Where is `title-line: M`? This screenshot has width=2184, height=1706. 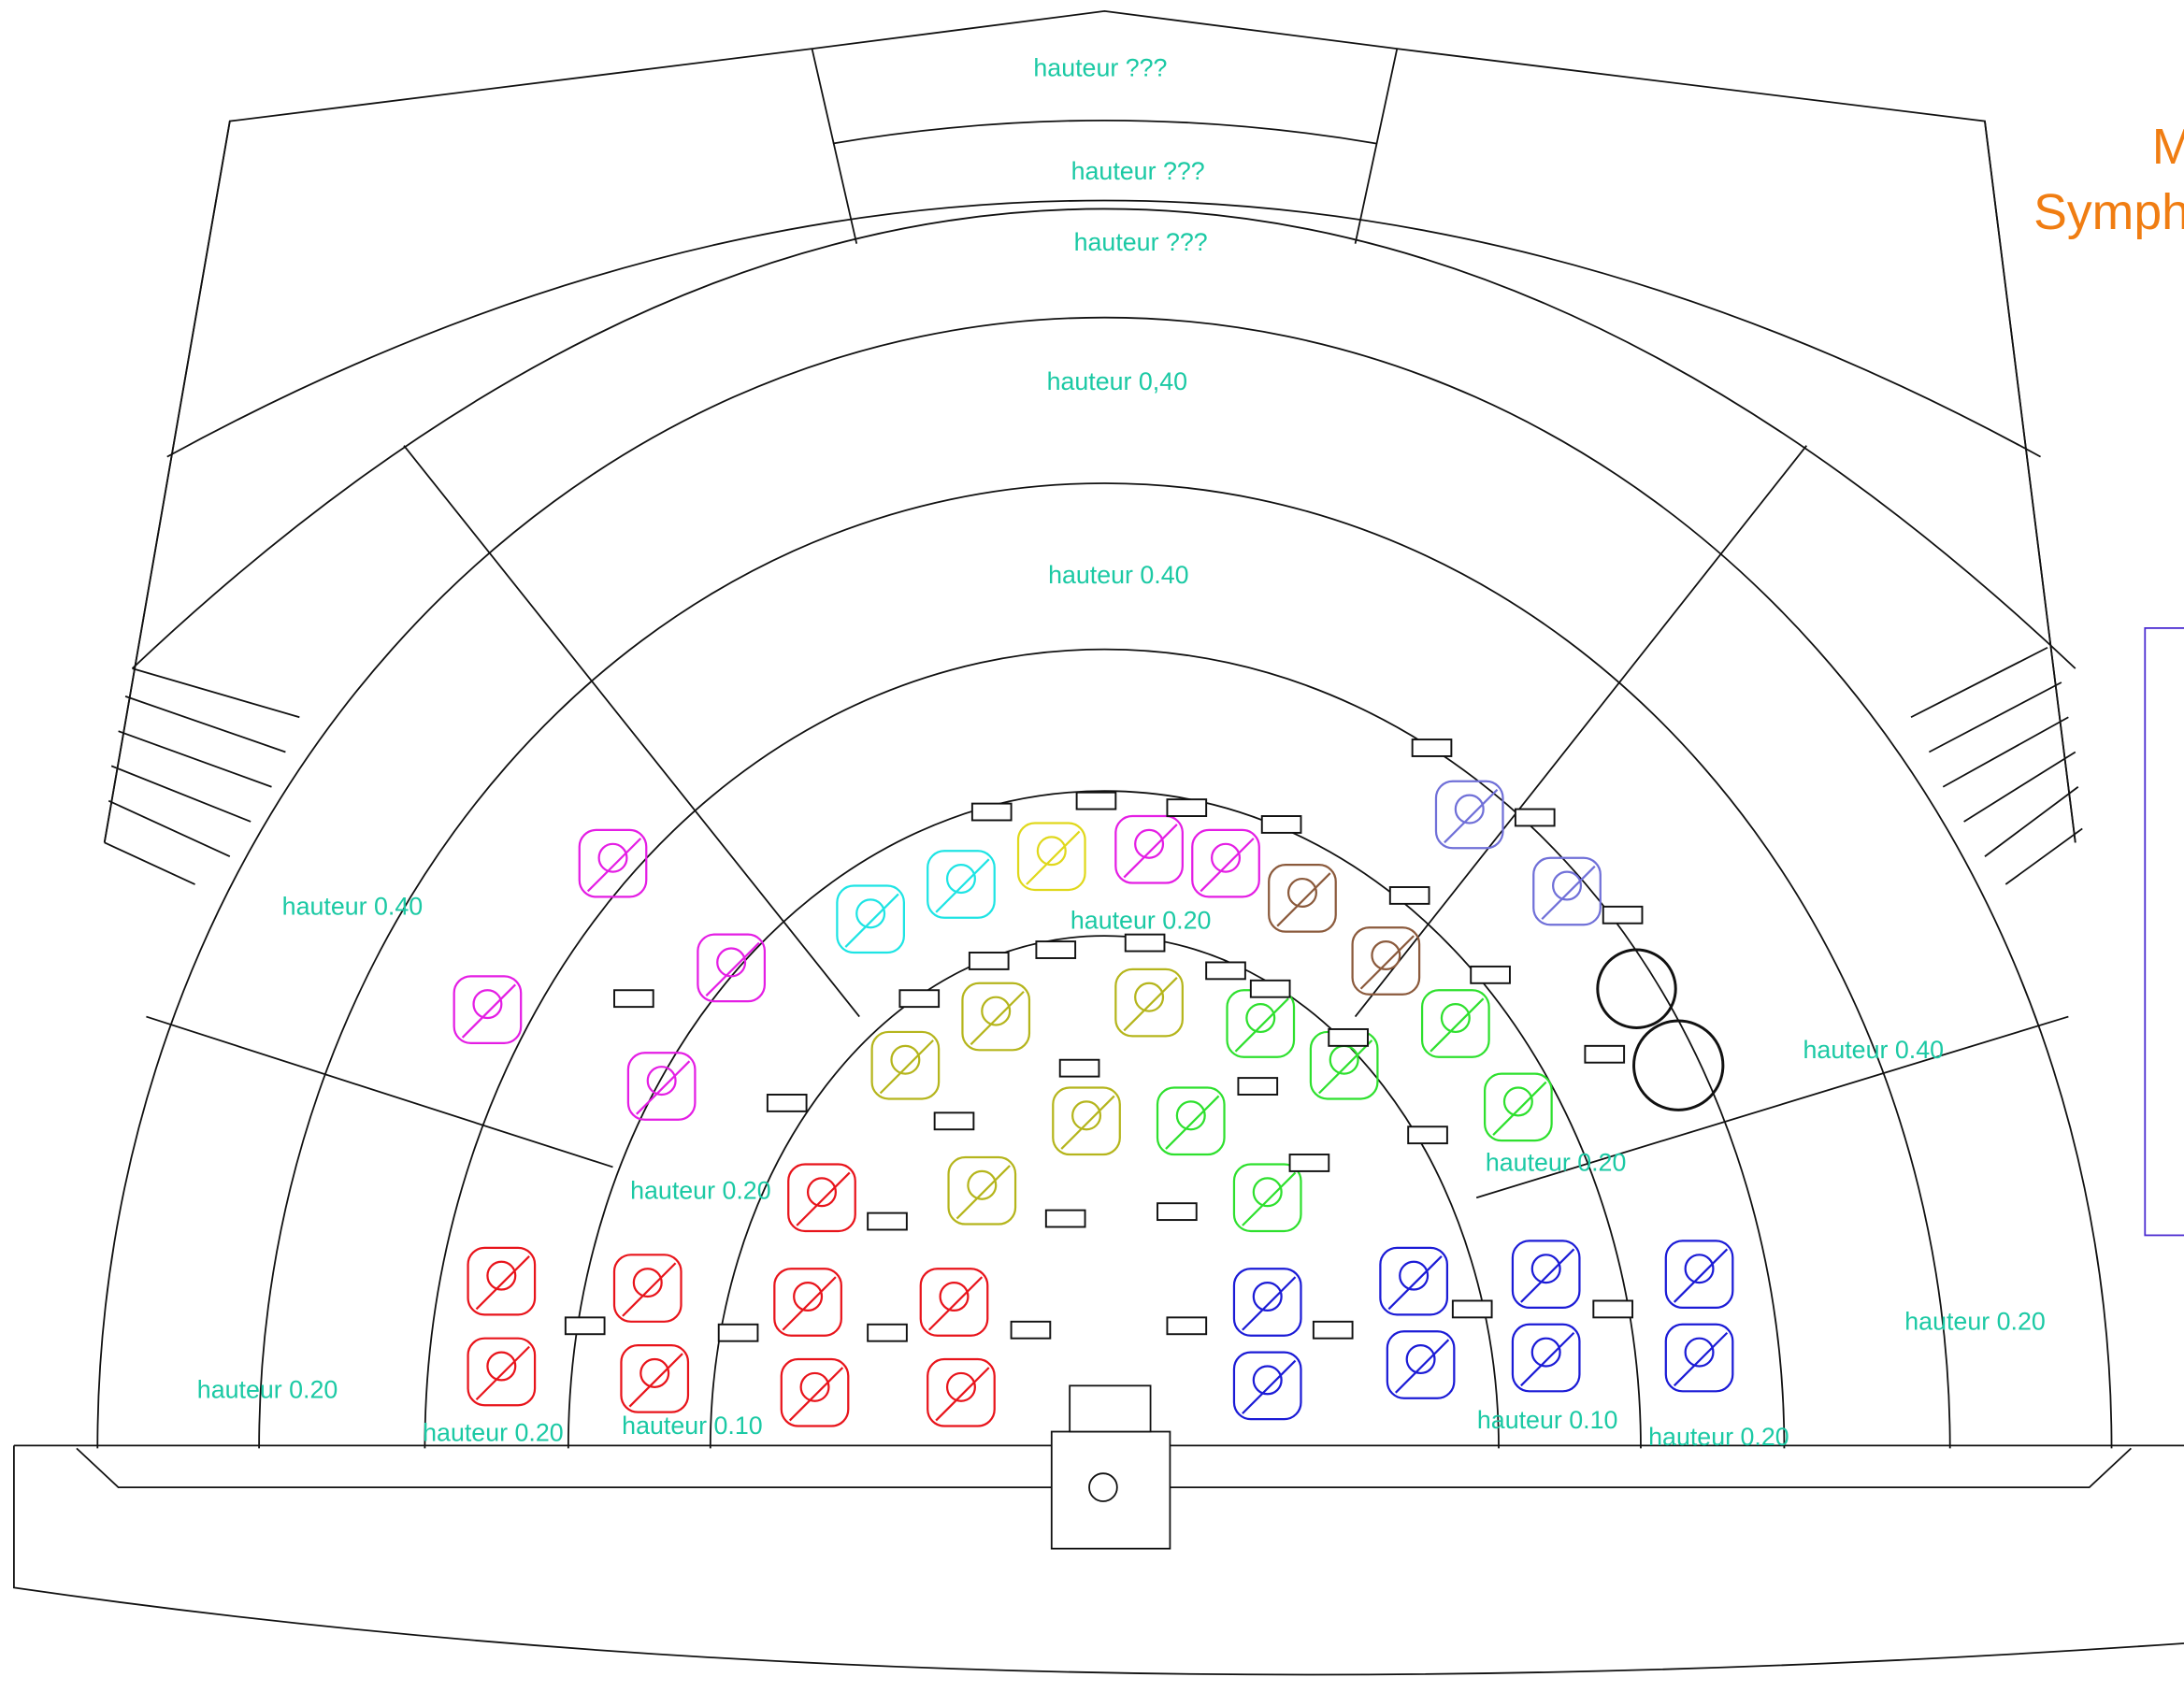 title-line: M is located at coordinates (2168, 147).